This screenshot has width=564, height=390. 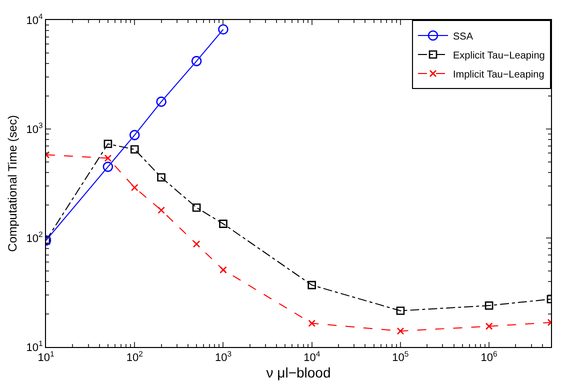 What do you see at coordinates (489, 357) in the screenshot?
I see `x-tick-label: 10$^{6}$` at bounding box center [489, 357].